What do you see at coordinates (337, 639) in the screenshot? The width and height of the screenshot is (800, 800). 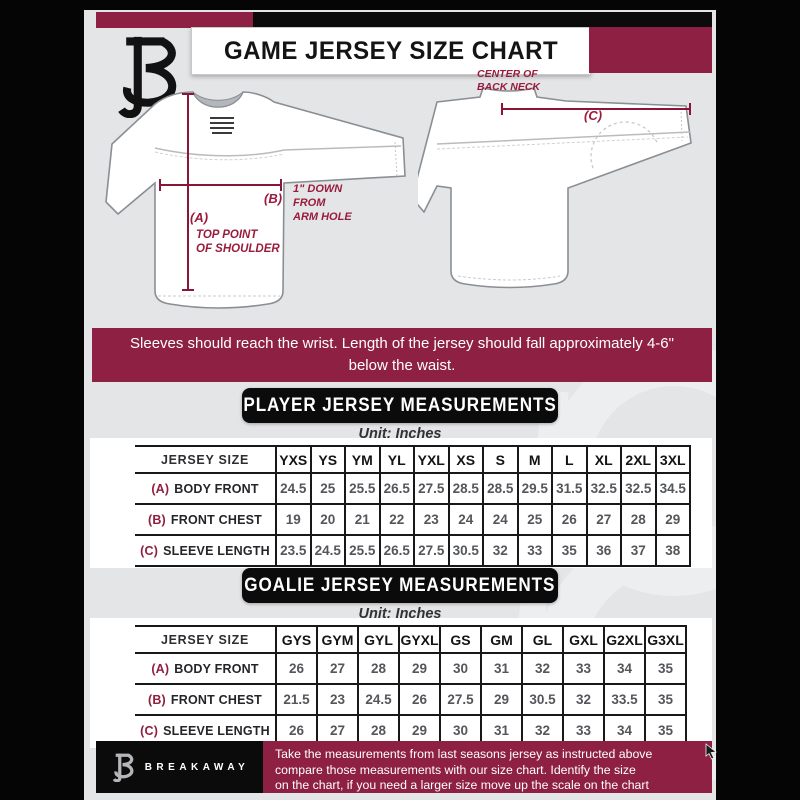 I see `size-header-cell: GYM` at bounding box center [337, 639].